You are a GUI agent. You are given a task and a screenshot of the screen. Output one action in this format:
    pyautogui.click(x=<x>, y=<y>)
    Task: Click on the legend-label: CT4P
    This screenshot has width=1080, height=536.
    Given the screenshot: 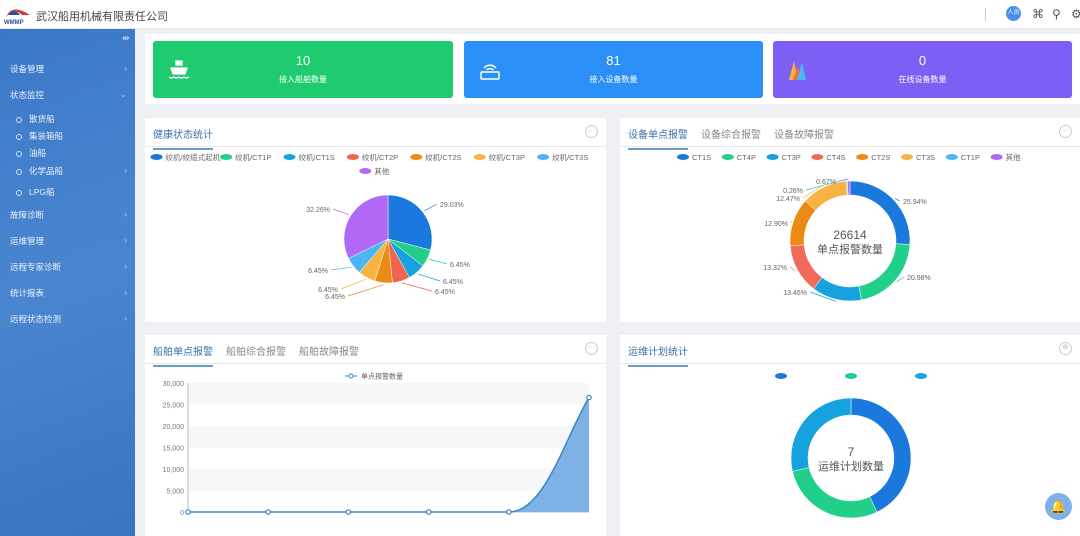 What is the action you would take?
    pyautogui.click(x=746, y=157)
    